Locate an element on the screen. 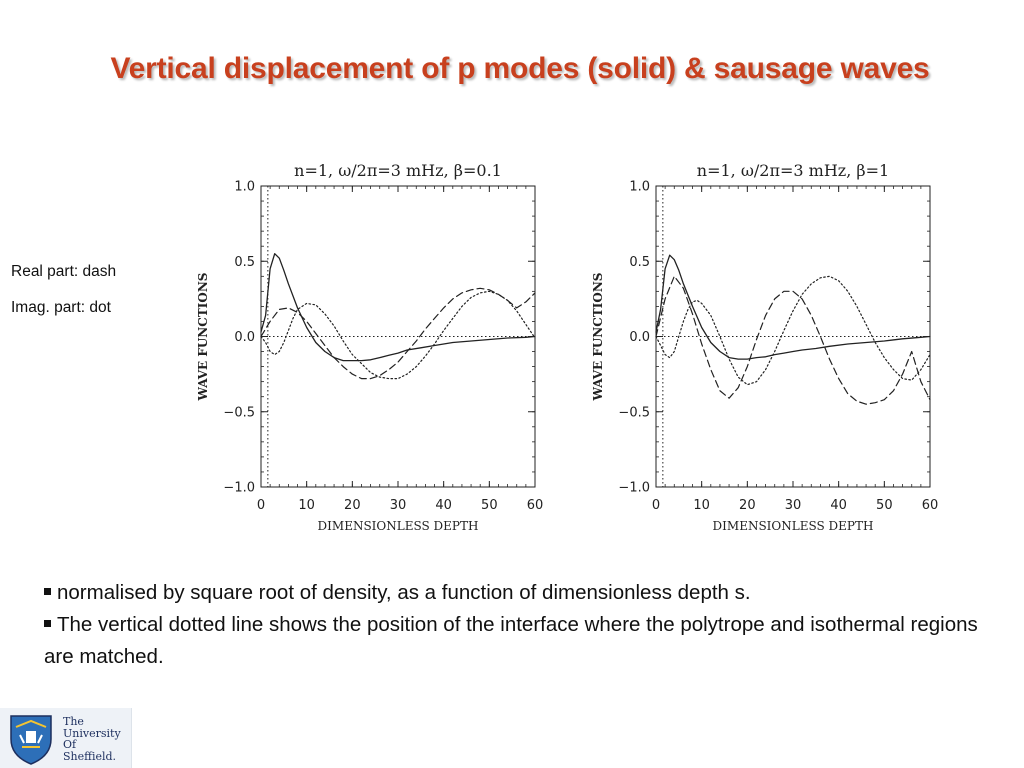 This screenshot has height=768, width=1024. logo-line: Sheffield. is located at coordinates (90, 756).